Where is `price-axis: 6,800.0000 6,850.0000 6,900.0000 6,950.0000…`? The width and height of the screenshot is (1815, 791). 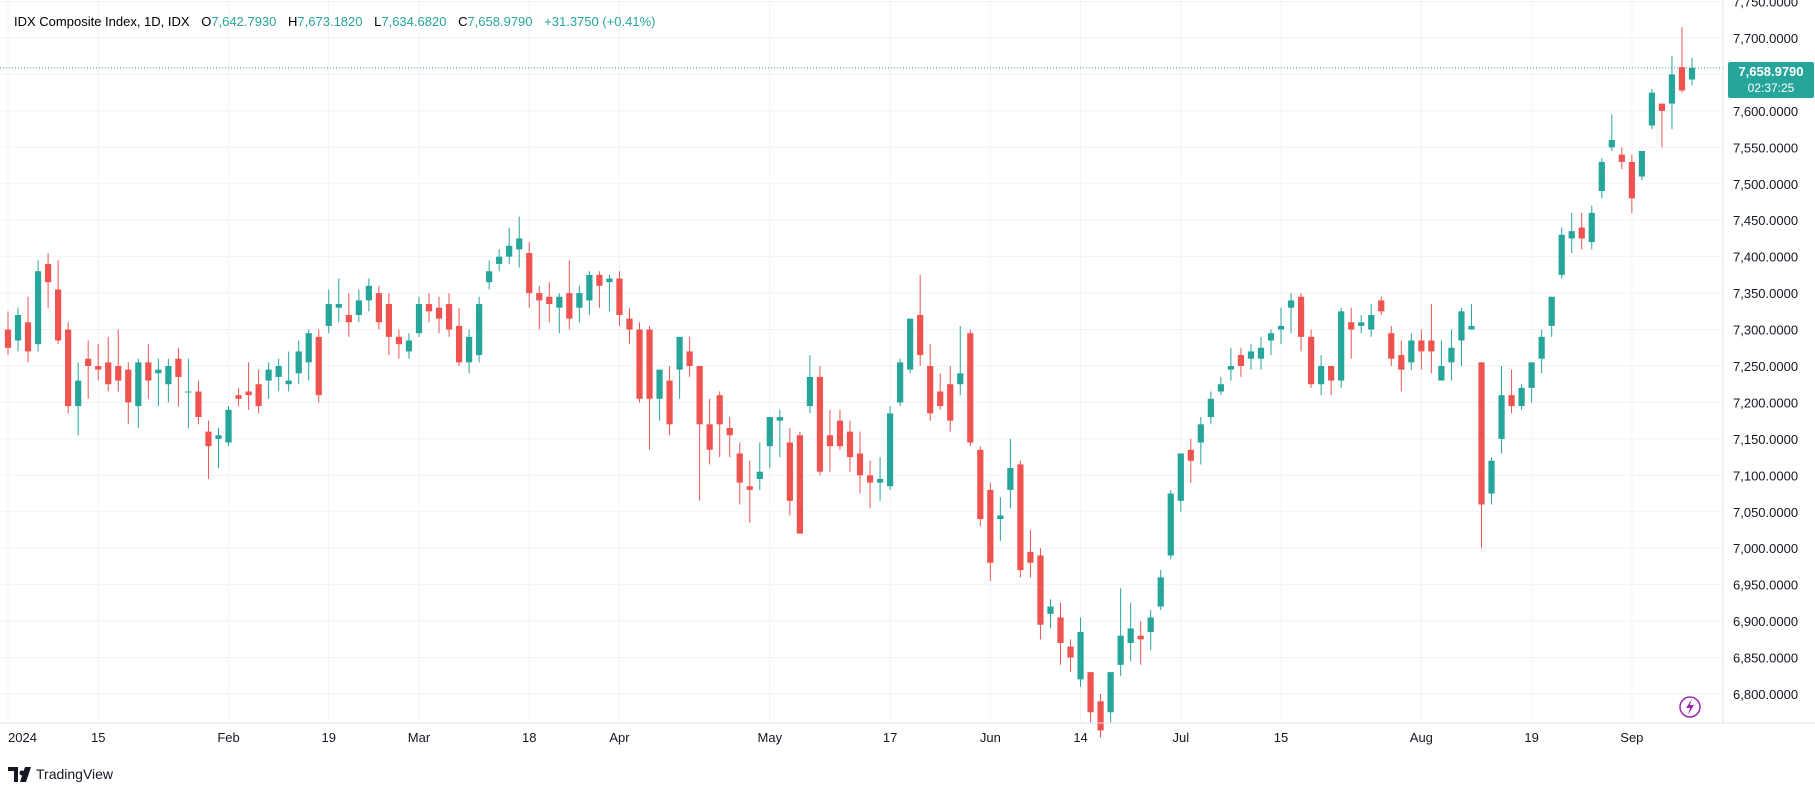 price-axis: 6,800.0000 6,850.0000 6,900.0000 6,950.0000… is located at coordinates (1765, 351).